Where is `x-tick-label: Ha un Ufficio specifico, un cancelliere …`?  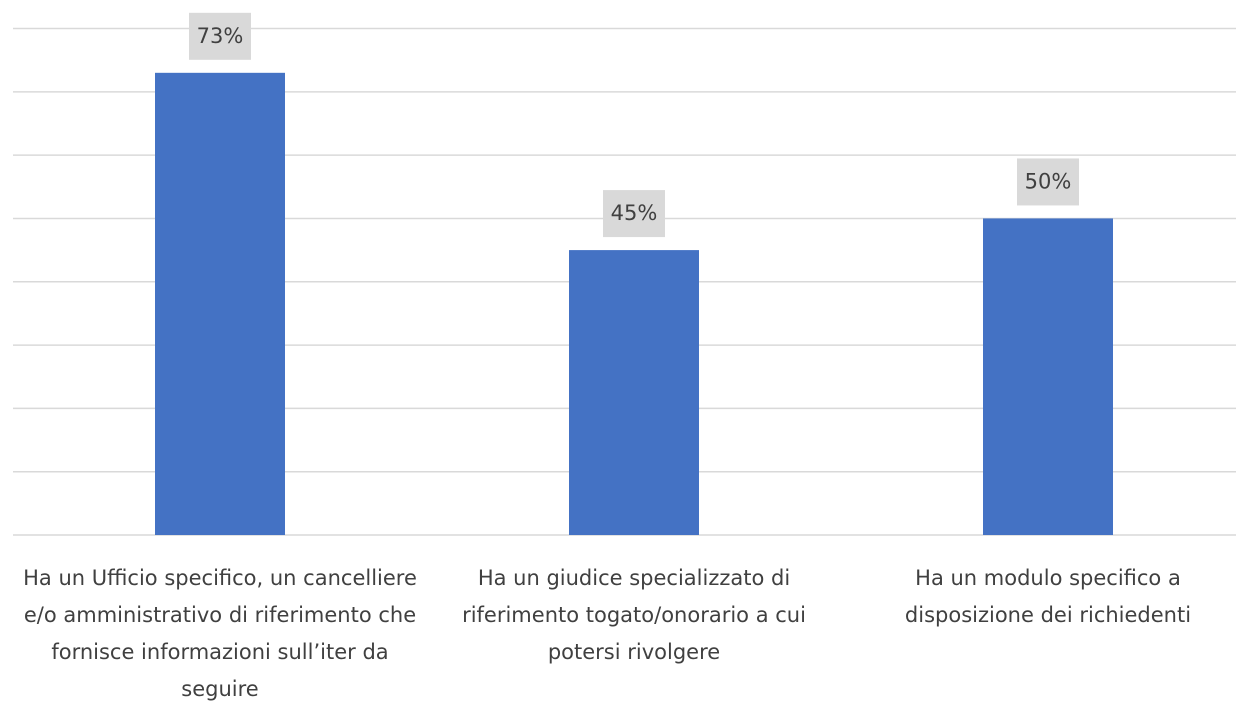
x-tick-label: Ha un Ufficio specifico, un cancelliere … is located at coordinates (220, 633).